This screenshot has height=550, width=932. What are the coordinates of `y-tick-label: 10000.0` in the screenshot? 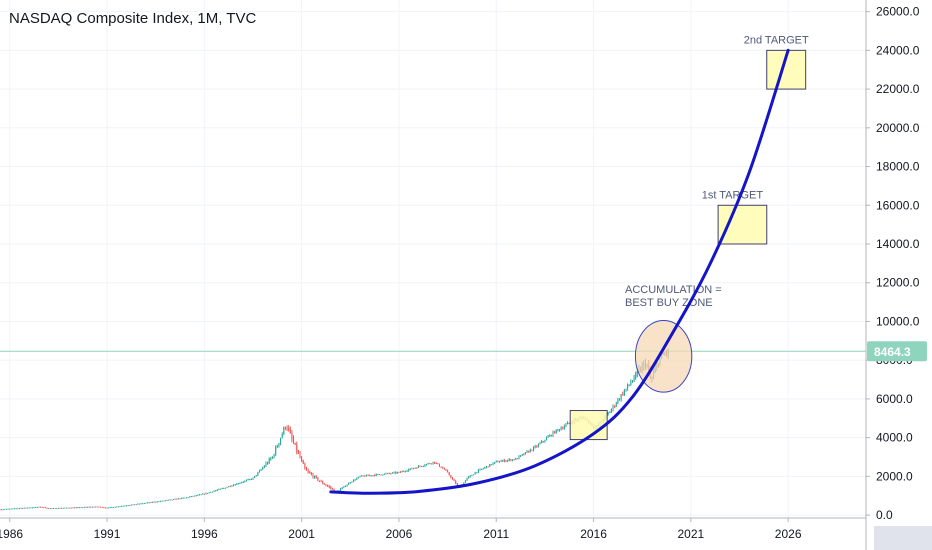 It's located at (898, 321).